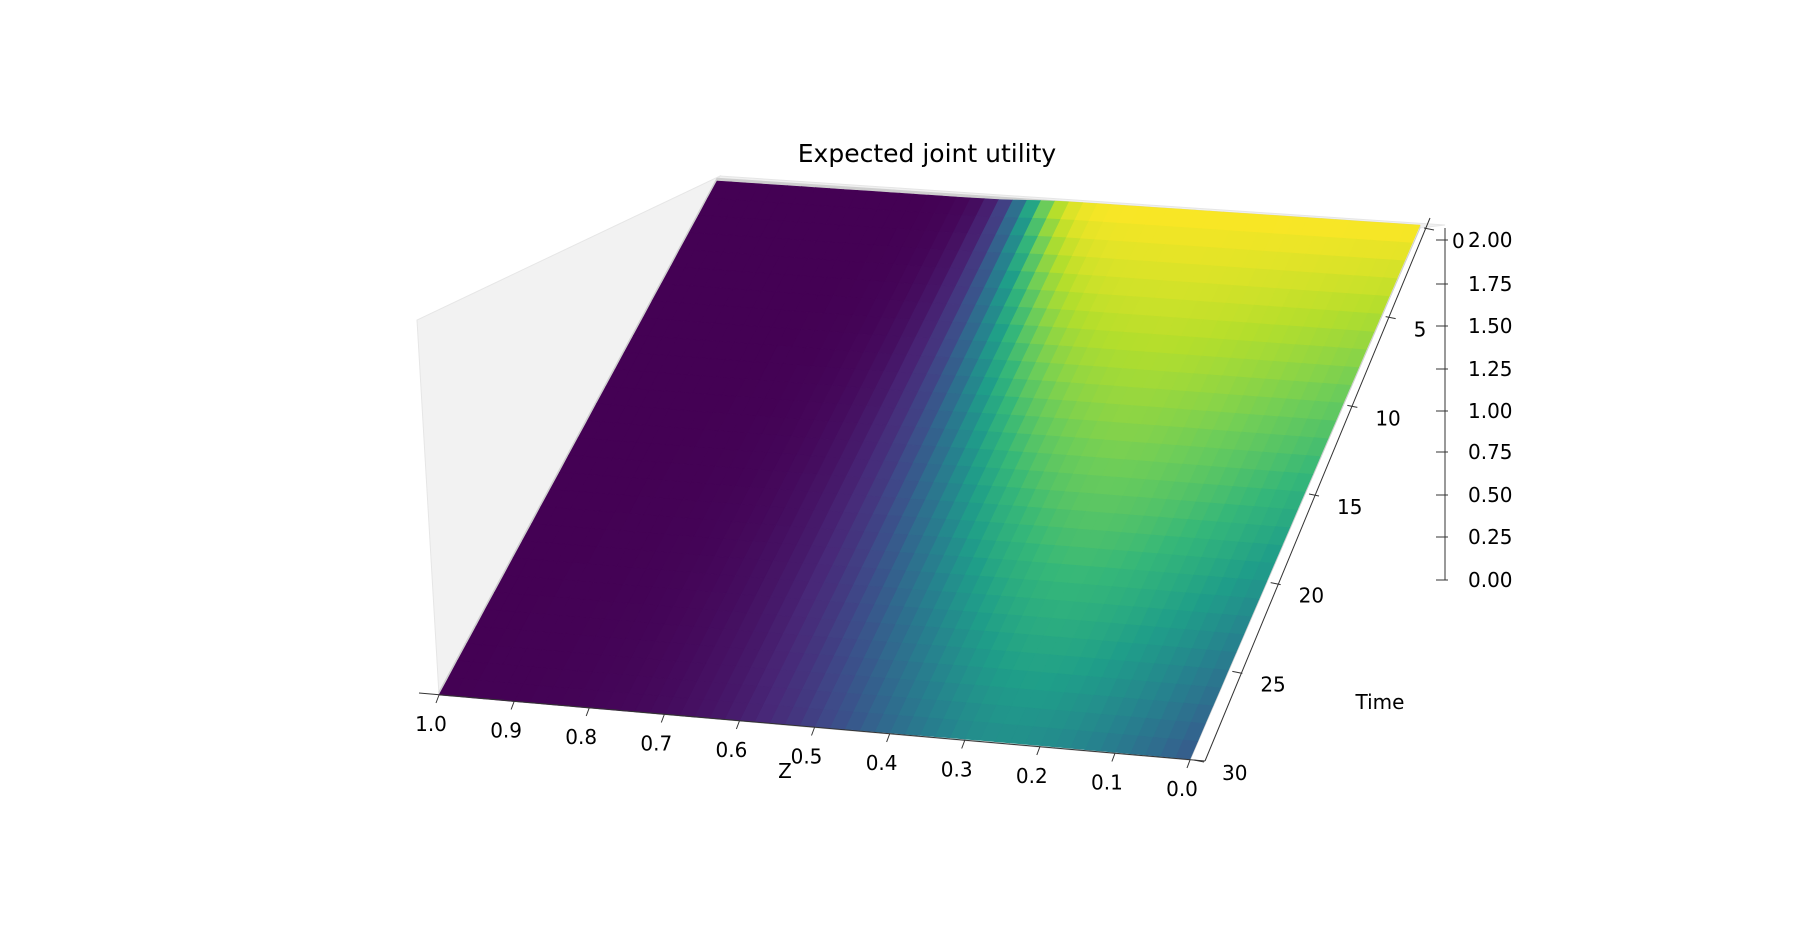 This screenshot has height=936, width=1800. I want to click on z-tick-label: 1.75, so click(1490, 284).